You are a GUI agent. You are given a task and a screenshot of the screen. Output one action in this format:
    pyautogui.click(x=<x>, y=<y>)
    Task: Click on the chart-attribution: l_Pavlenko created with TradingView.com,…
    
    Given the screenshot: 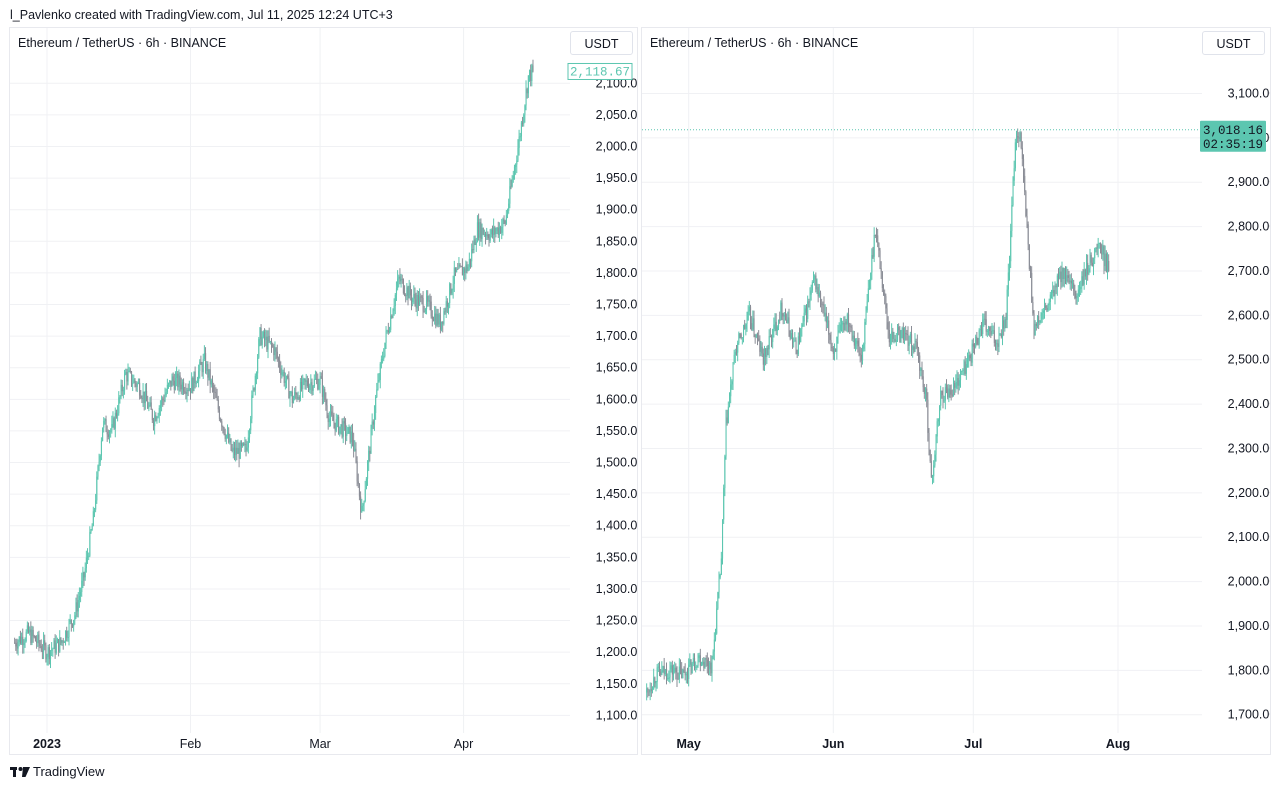 What is the action you would take?
    pyautogui.click(x=201, y=15)
    